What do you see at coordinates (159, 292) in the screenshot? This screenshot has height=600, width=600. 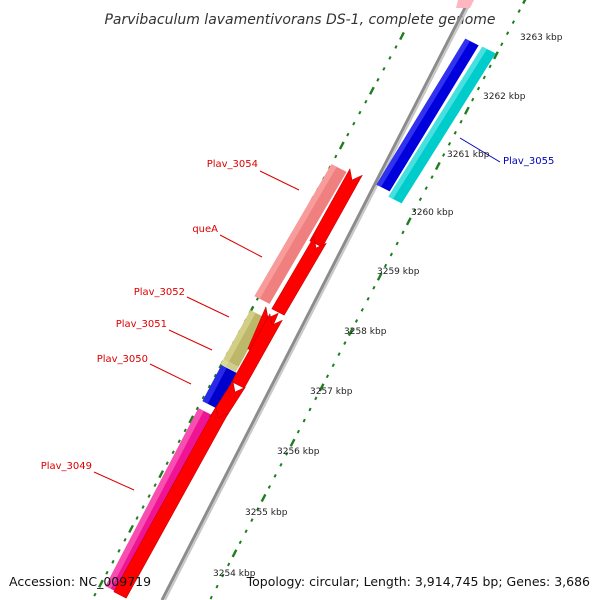 I see `gene-label-plav-3052: Plav_3052` at bounding box center [159, 292].